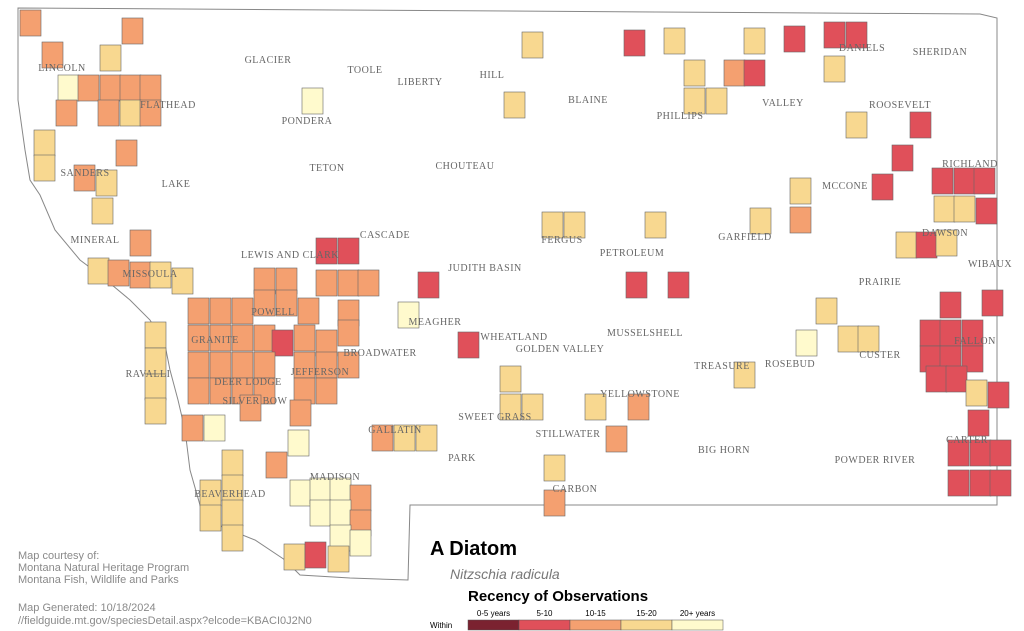 The image size is (1024, 631). I want to click on county-label: SILVER BOW, so click(255, 401).